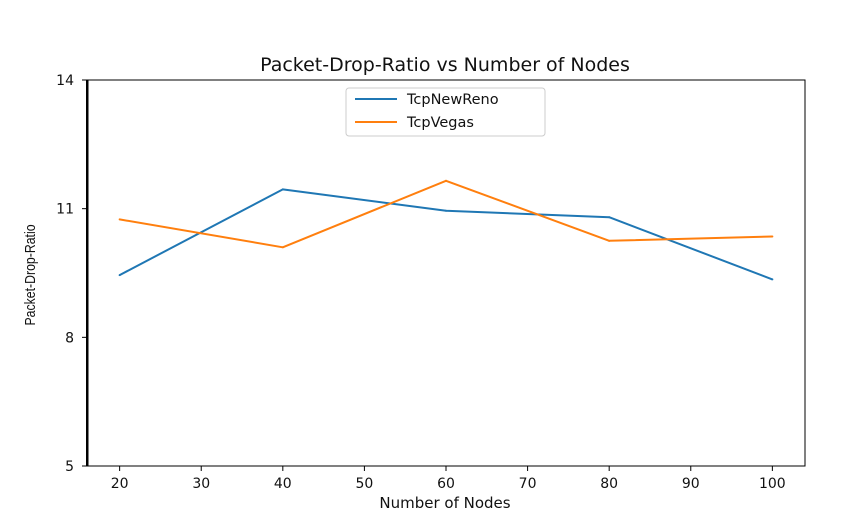 The image size is (848, 523). What do you see at coordinates (772, 484) in the screenshot?
I see `x-tick-label: 100` at bounding box center [772, 484].